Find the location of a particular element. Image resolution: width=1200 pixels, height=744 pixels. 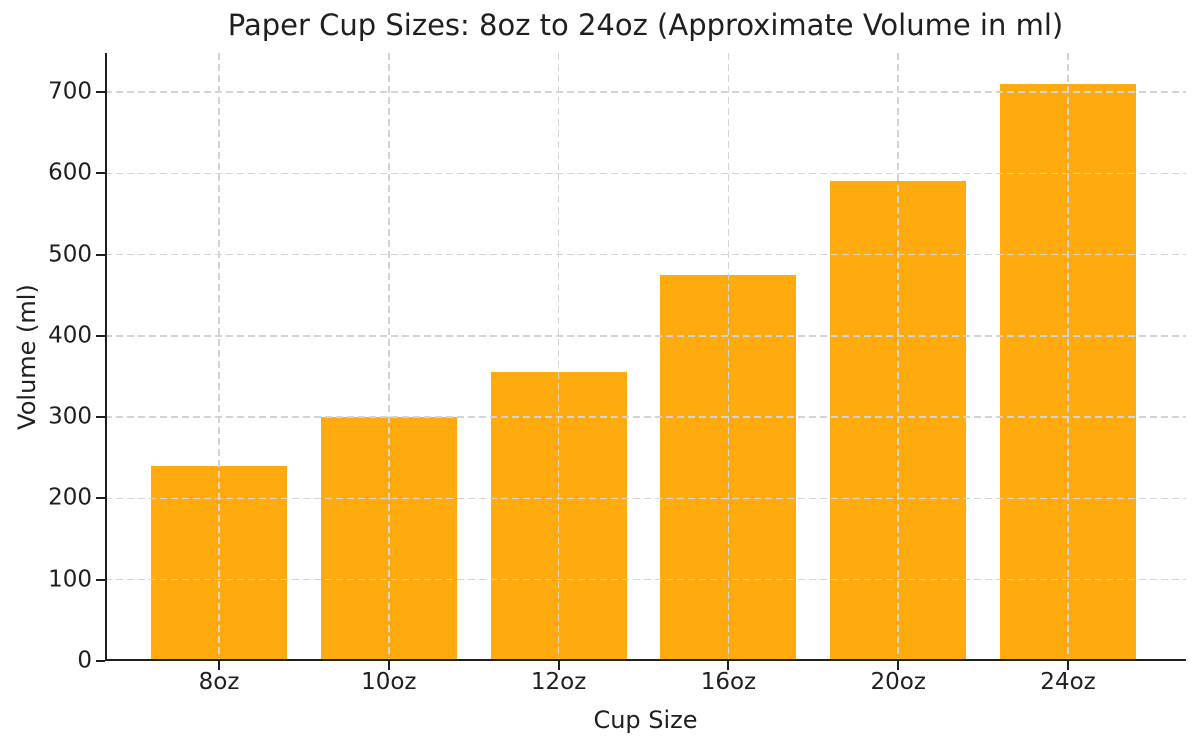

y-tick-label: 100 is located at coordinates (70, 579).